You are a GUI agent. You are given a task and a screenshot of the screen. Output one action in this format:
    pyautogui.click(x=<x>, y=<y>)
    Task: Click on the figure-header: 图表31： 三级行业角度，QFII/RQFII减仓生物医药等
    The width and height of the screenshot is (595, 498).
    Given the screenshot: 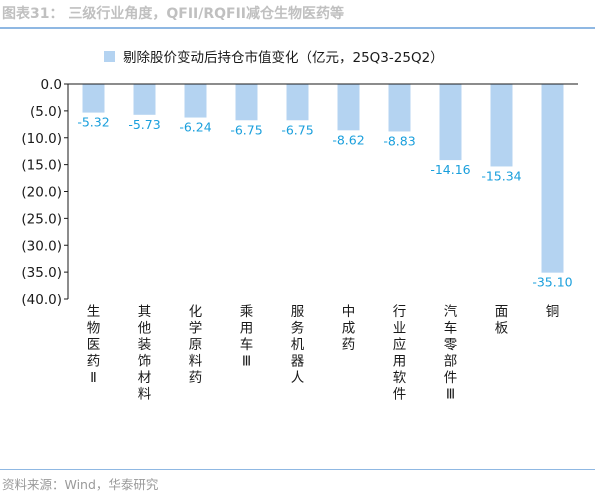 What is the action you would take?
    pyautogui.click(x=297, y=14)
    